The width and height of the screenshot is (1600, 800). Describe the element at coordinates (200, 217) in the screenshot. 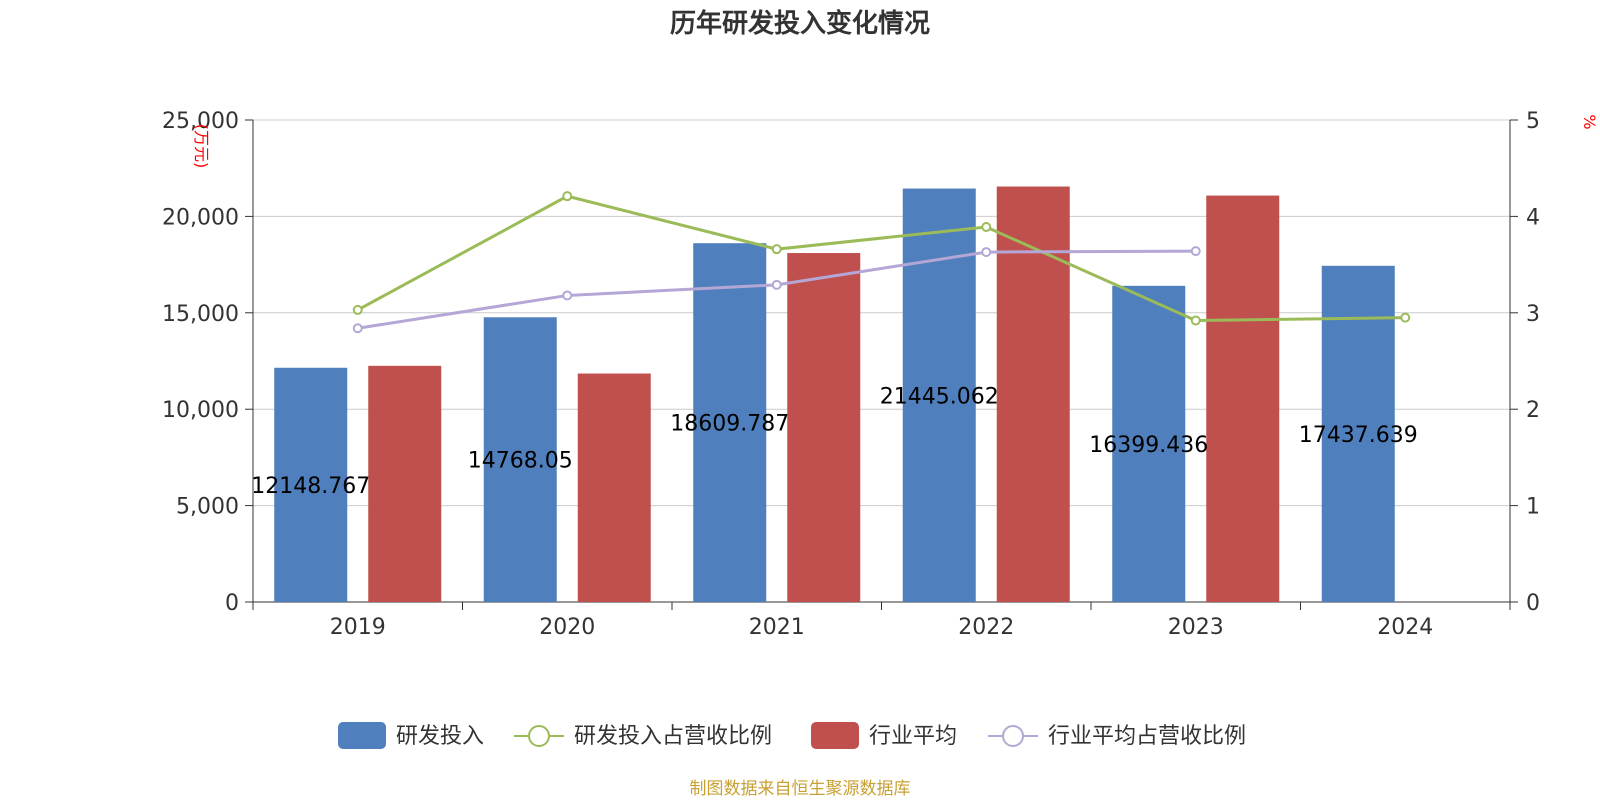

I see `left-tick-label: 20,000` at that location.